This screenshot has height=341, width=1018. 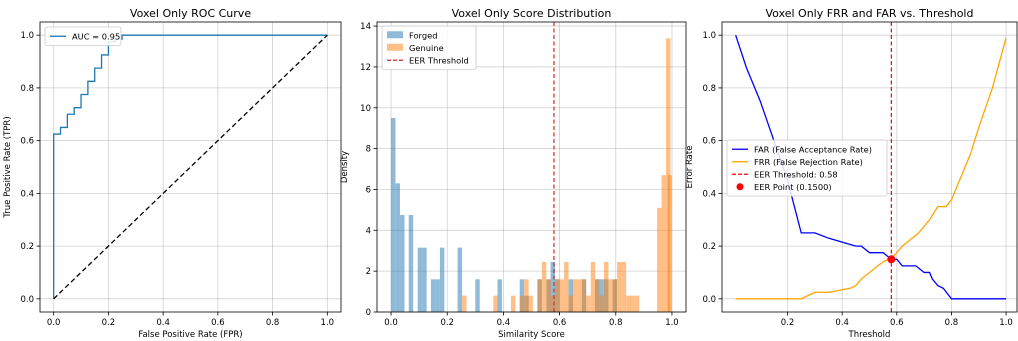 What do you see at coordinates (368, 170) in the screenshot?
I see `y-axis: 0 2 4 6 8 10 12 14` at bounding box center [368, 170].